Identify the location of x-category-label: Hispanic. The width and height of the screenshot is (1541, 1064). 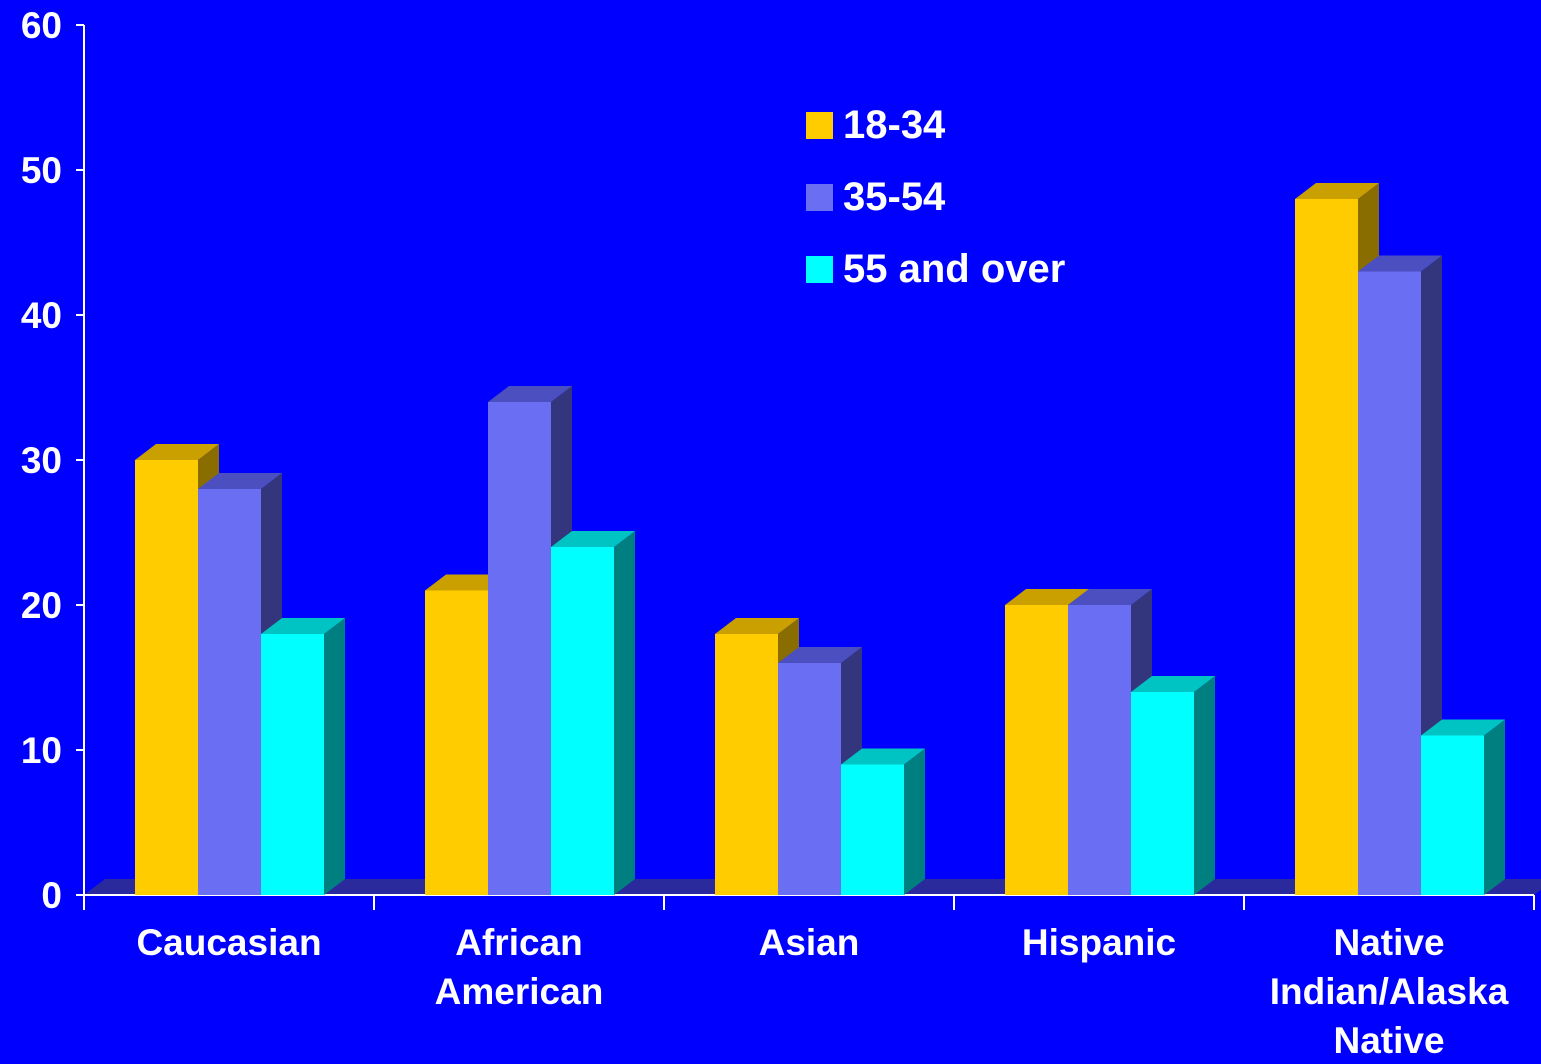
(1099, 942).